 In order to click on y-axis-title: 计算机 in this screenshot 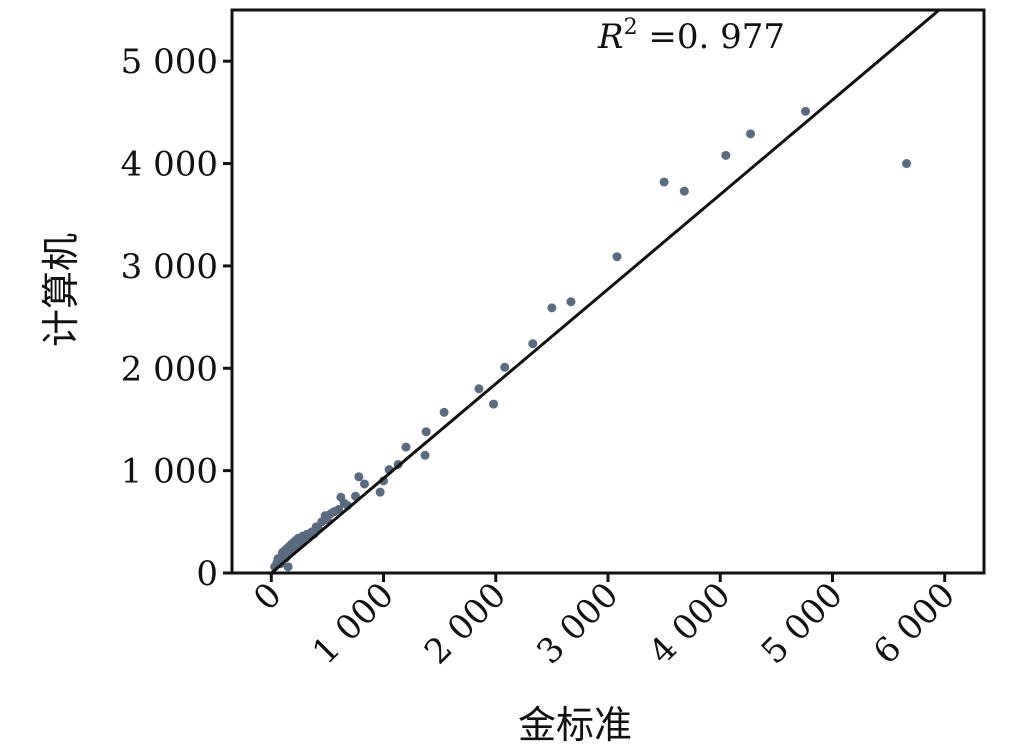, I will do `click(61, 290)`.